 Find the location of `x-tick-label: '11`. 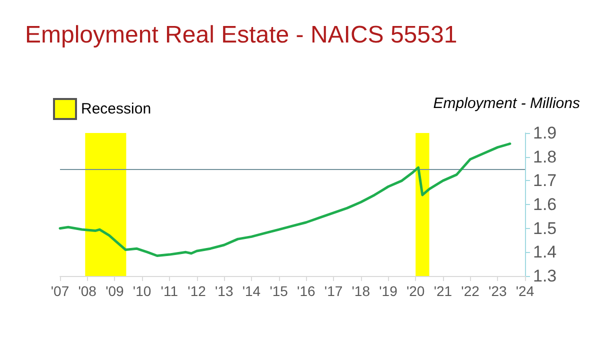

x-tick-label: '11 is located at coordinates (169, 291).